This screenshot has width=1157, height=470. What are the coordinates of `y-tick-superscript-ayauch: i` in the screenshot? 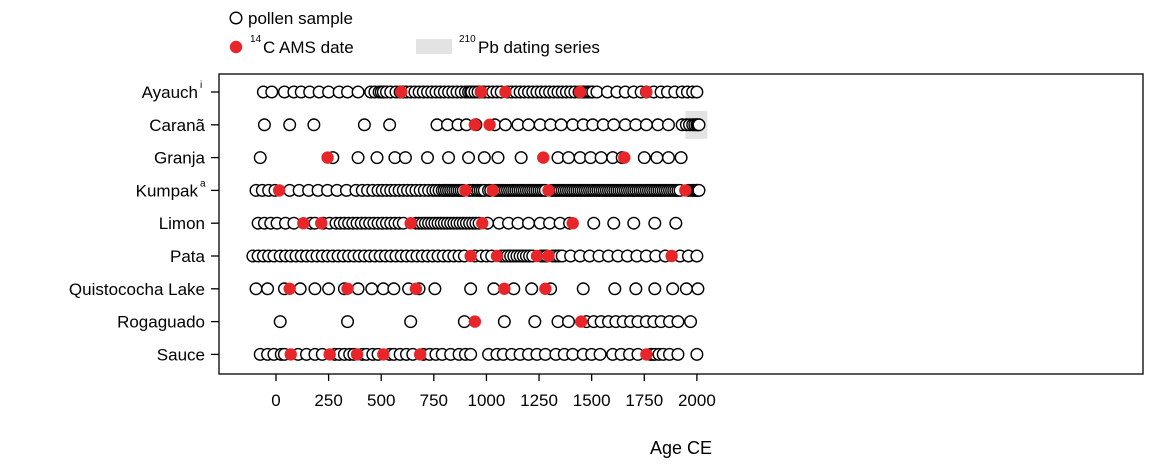 It's located at (201, 85).